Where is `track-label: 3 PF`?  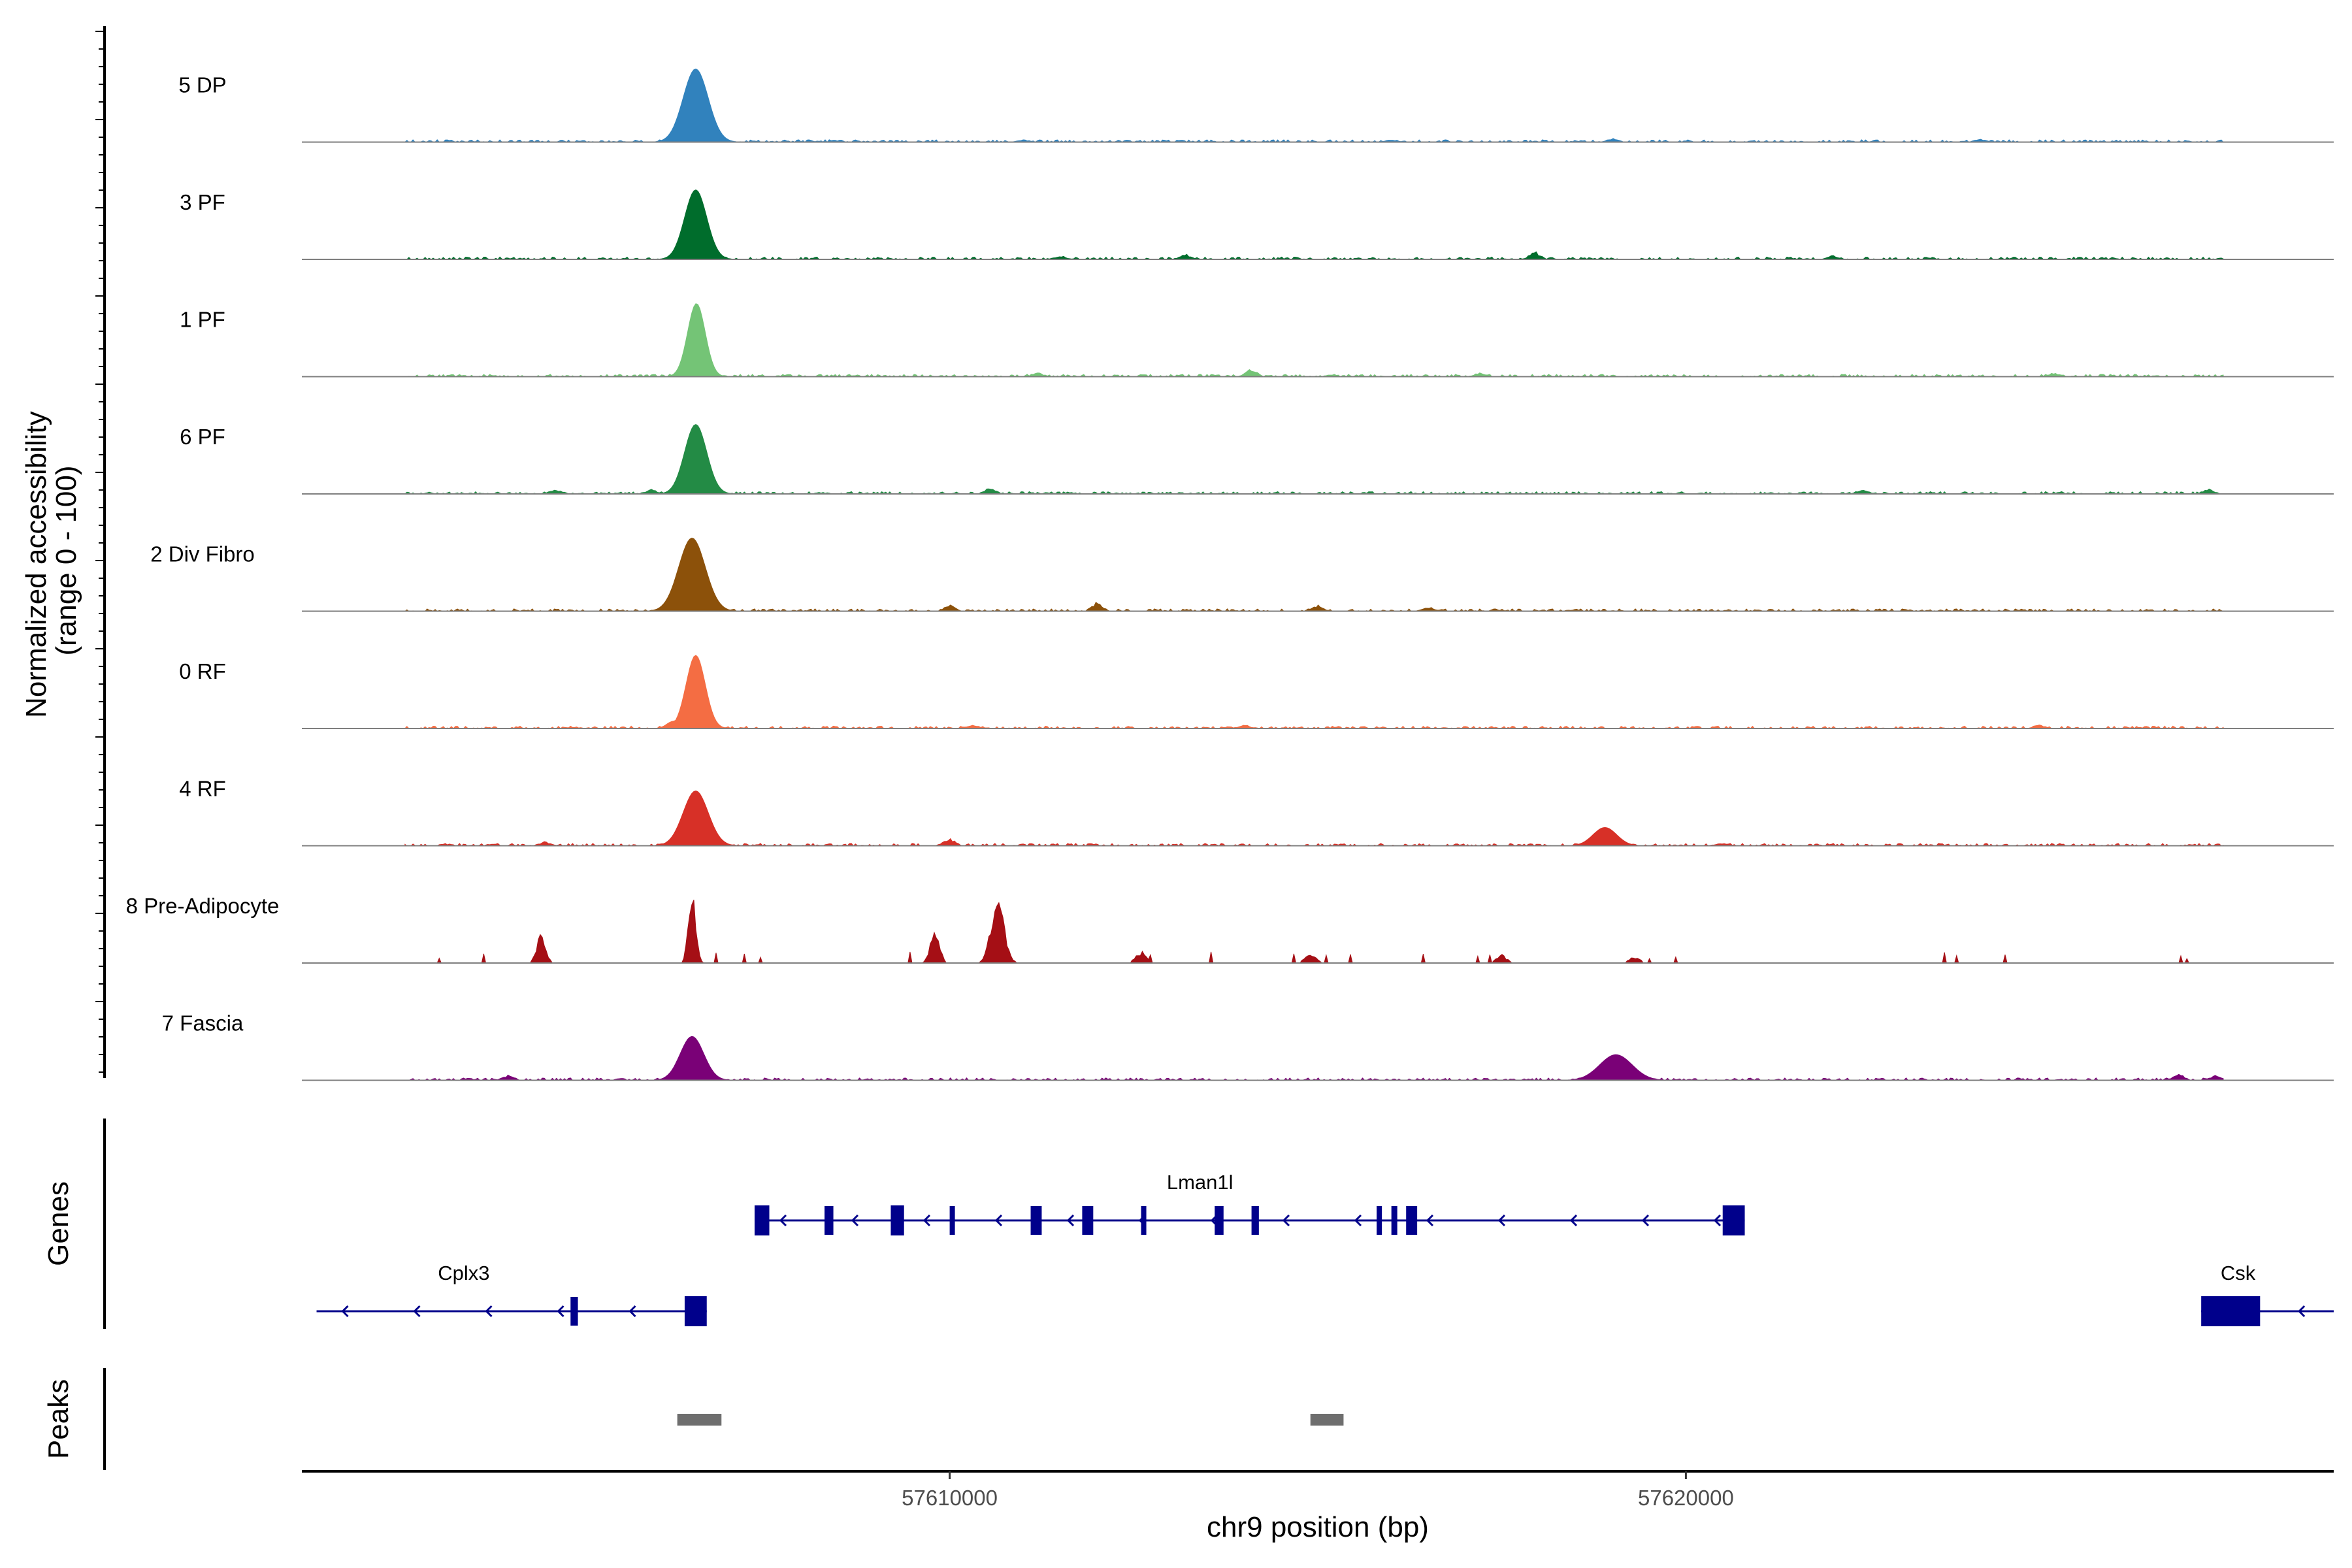 track-label: 3 PF is located at coordinates (202, 202).